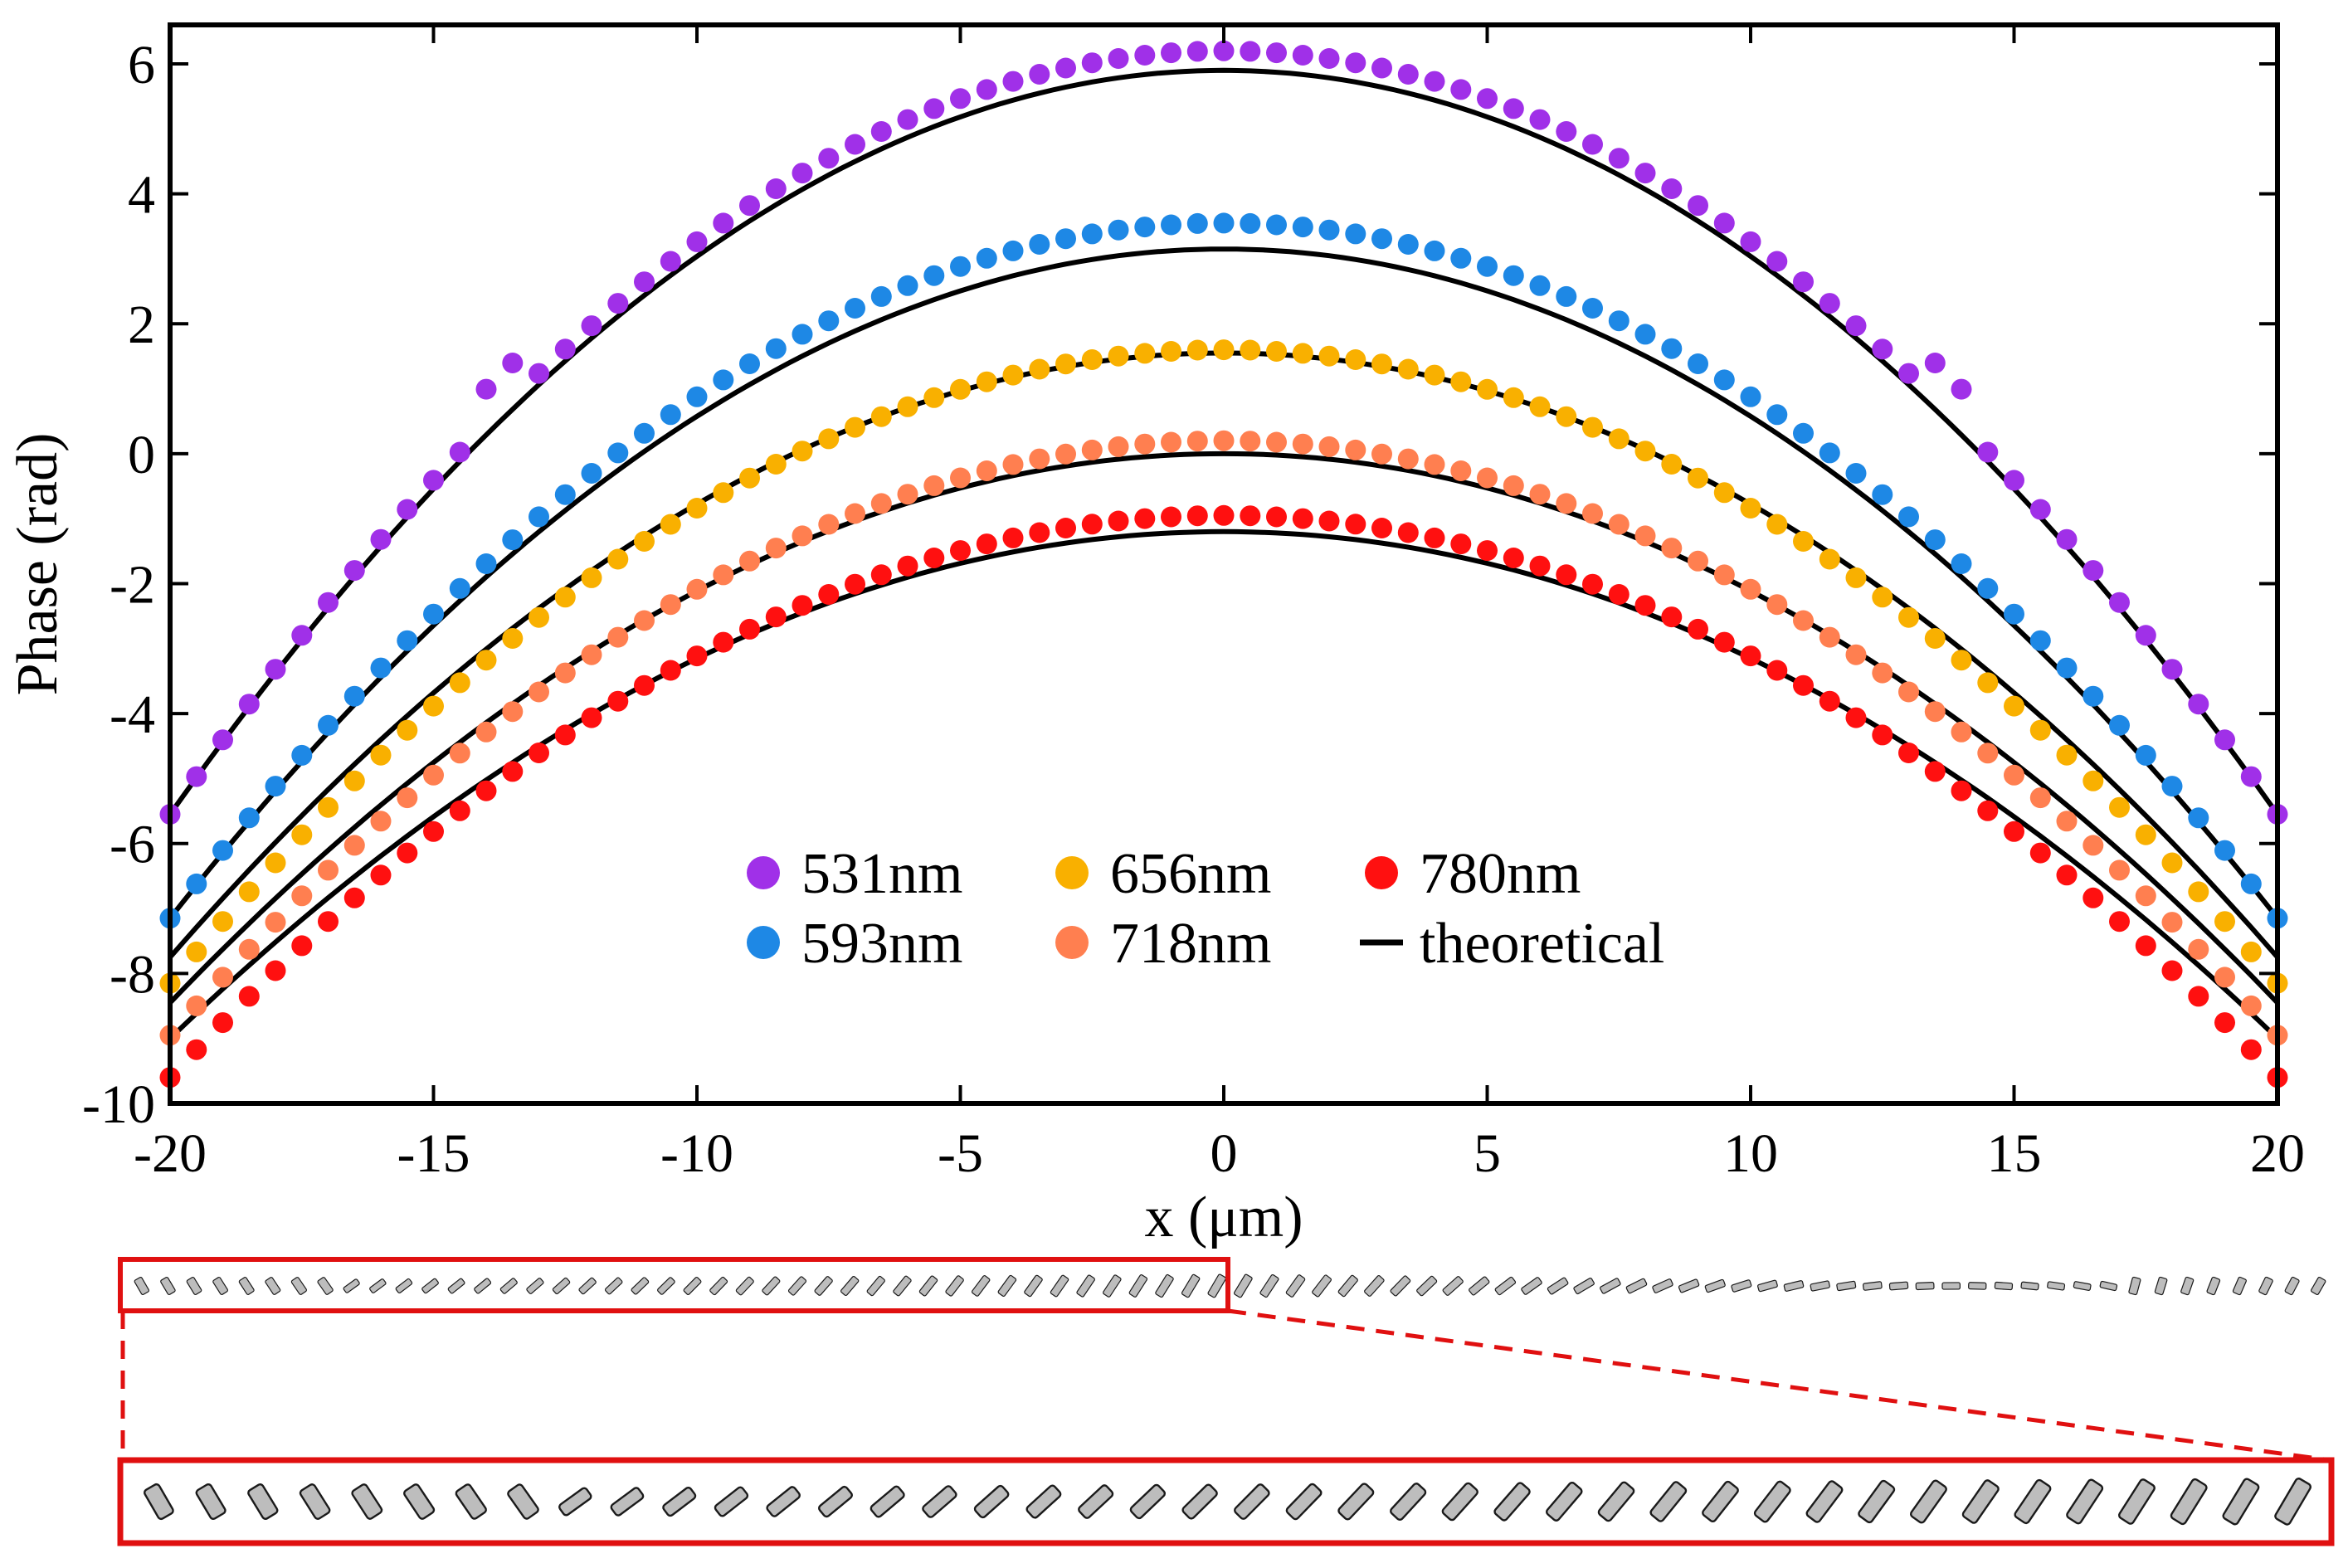 The height and width of the screenshot is (1568, 2348). What do you see at coordinates (171, 1153) in the screenshot?
I see `x-tick-label: -20` at bounding box center [171, 1153].